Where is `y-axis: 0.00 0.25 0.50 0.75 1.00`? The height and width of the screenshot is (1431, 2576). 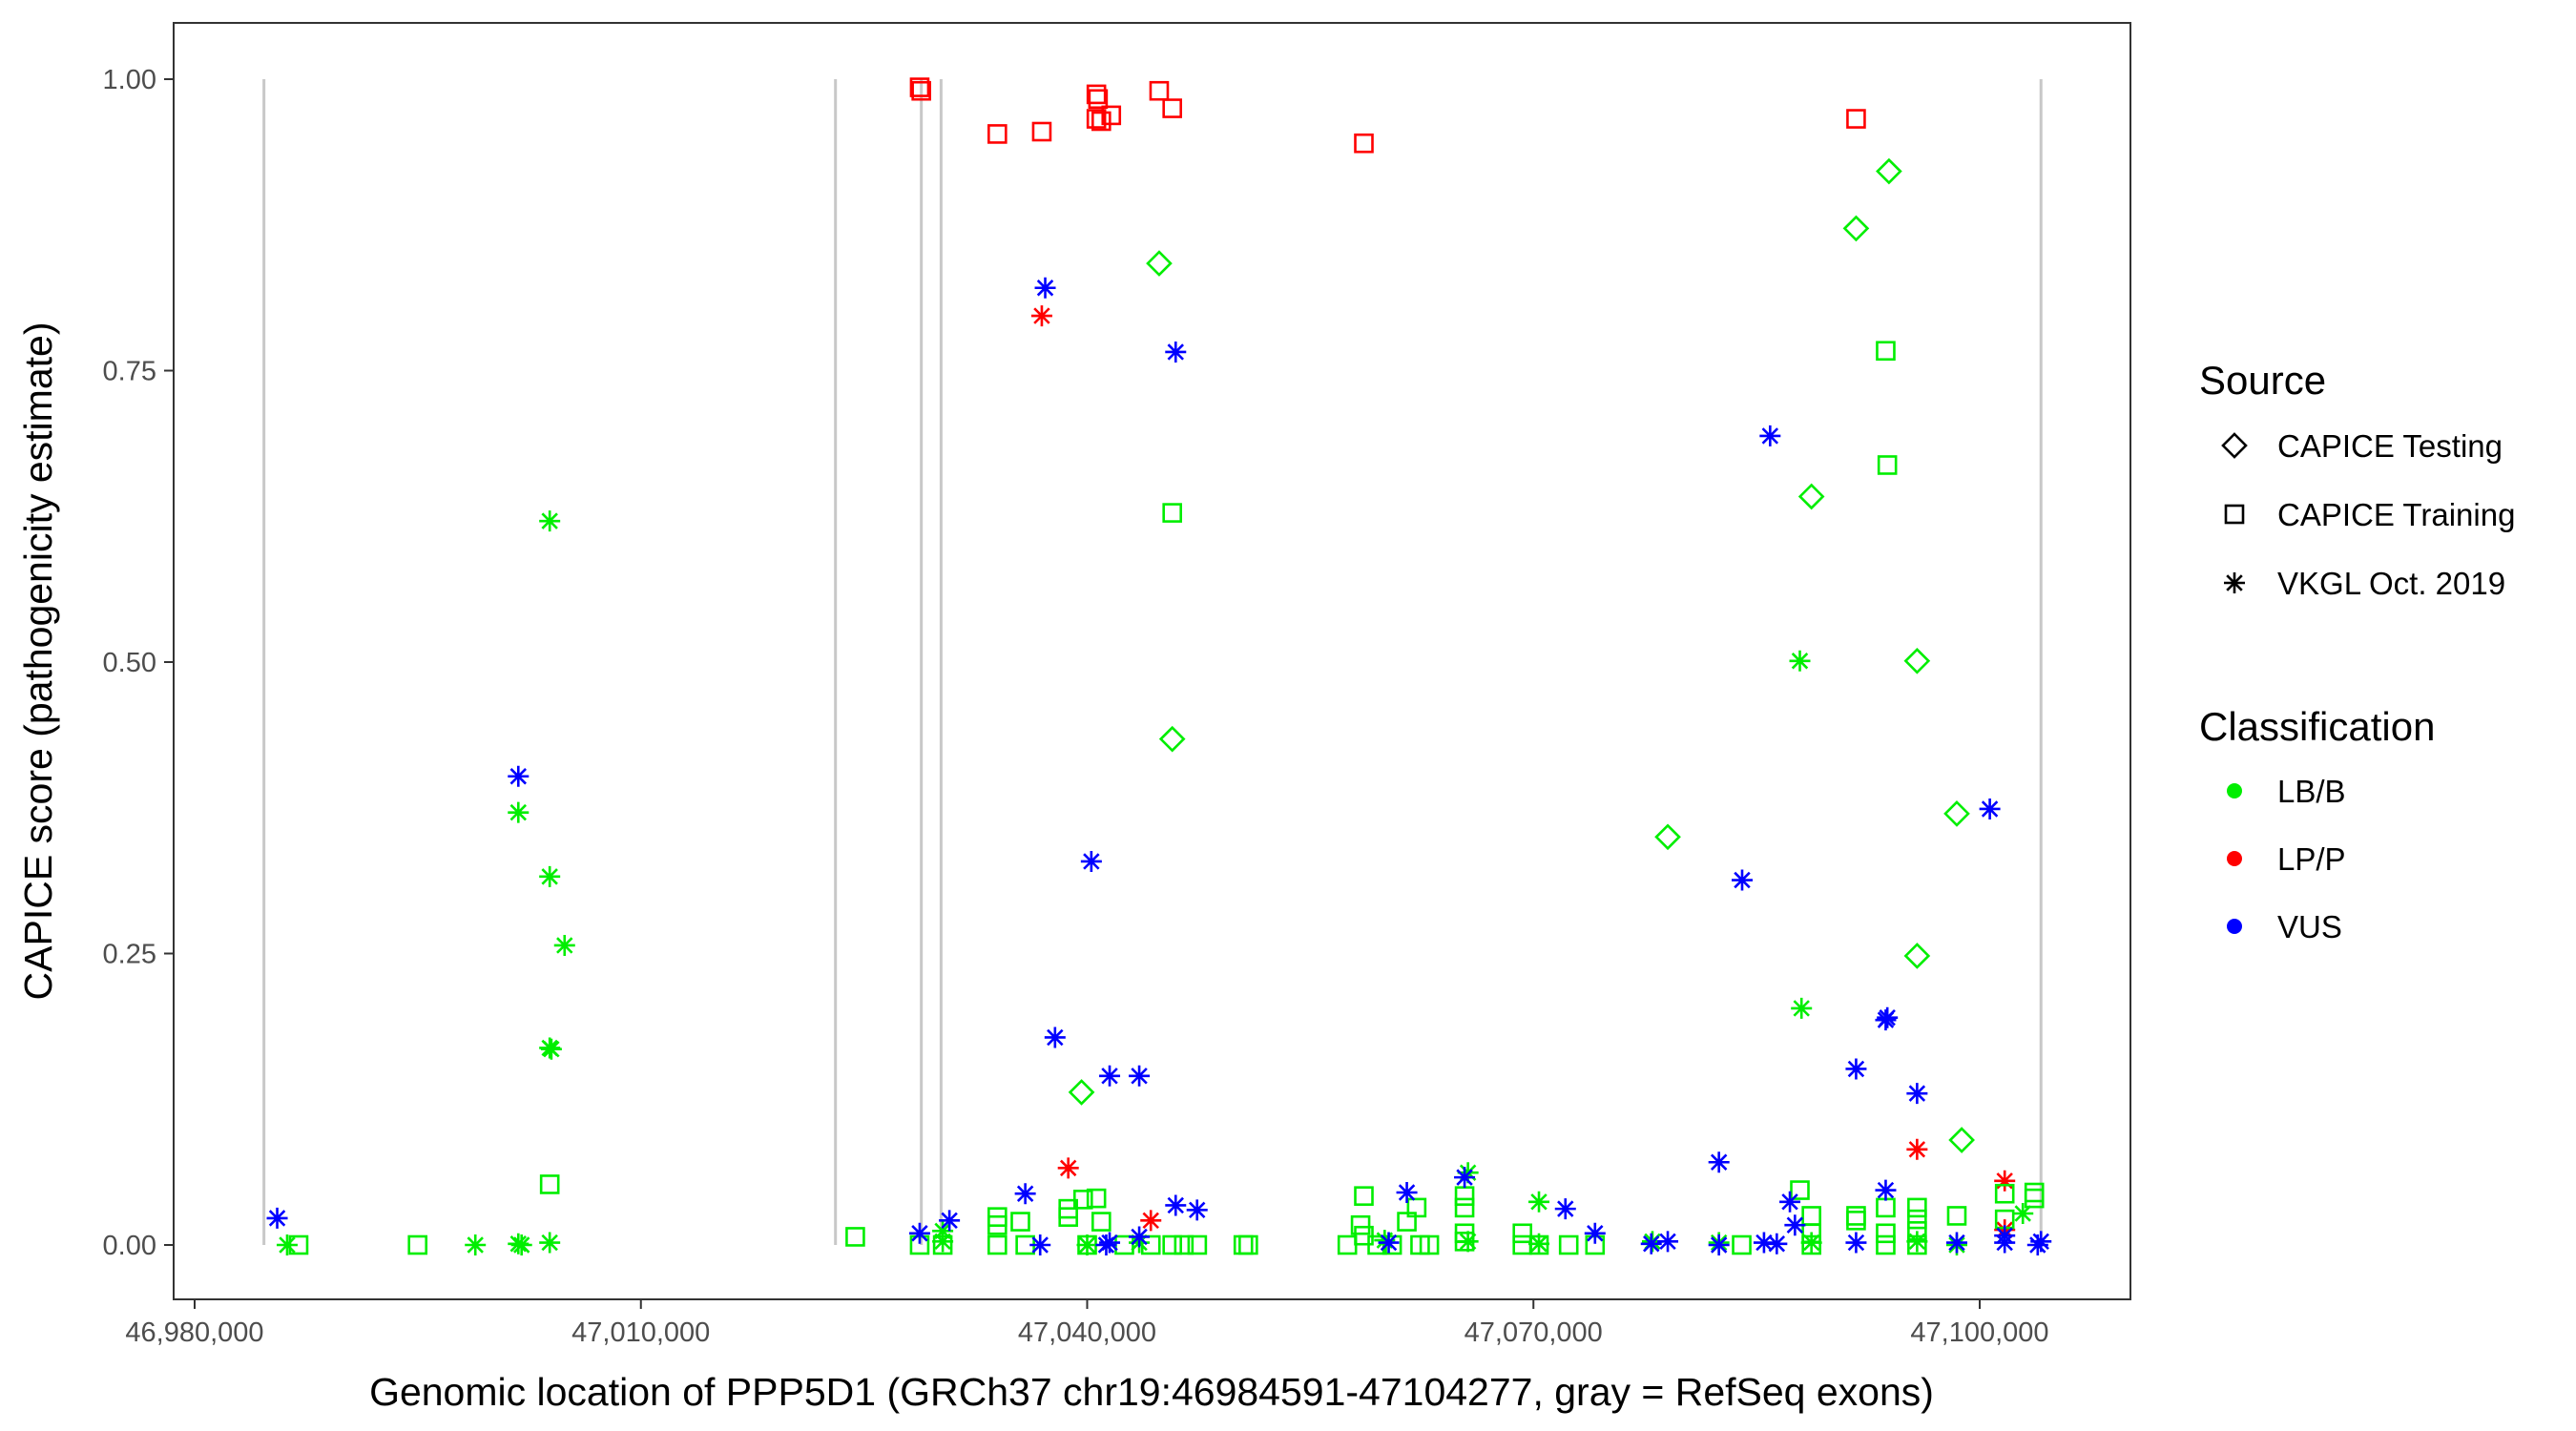
y-axis: 0.00 0.25 0.50 0.75 1.00 is located at coordinates (138, 663).